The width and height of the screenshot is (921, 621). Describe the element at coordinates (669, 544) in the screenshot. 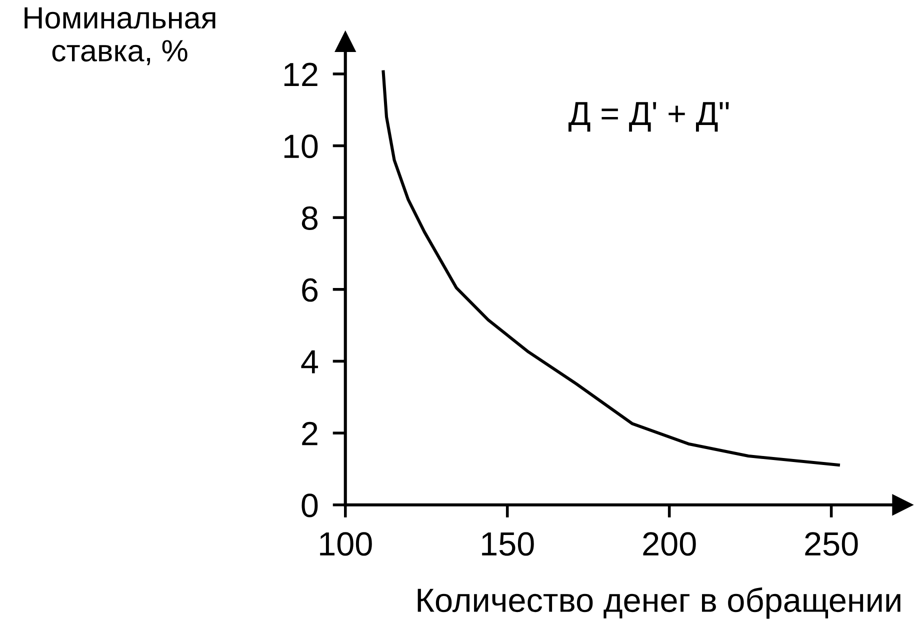

I see `x-tick-label: 200` at that location.